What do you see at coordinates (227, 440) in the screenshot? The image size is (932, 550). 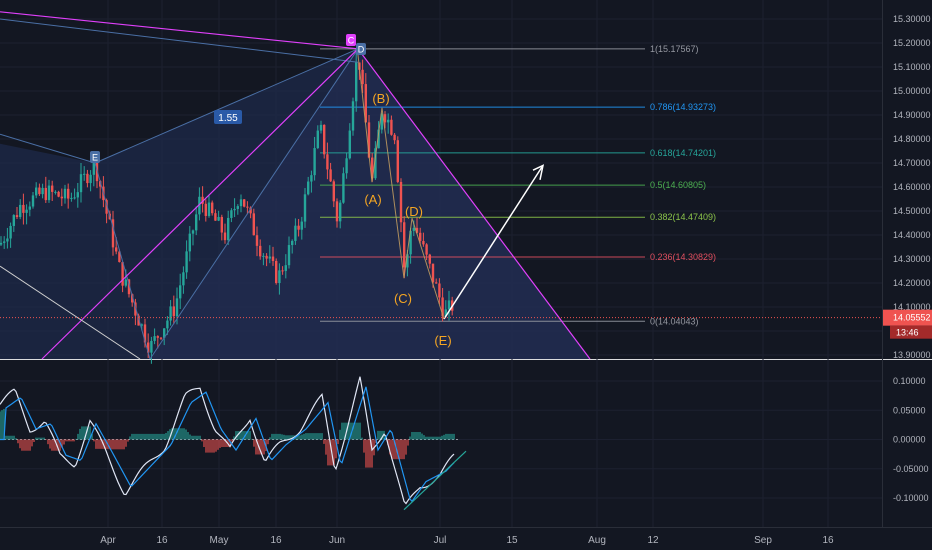 I see `osc-signal-line` at bounding box center [227, 440].